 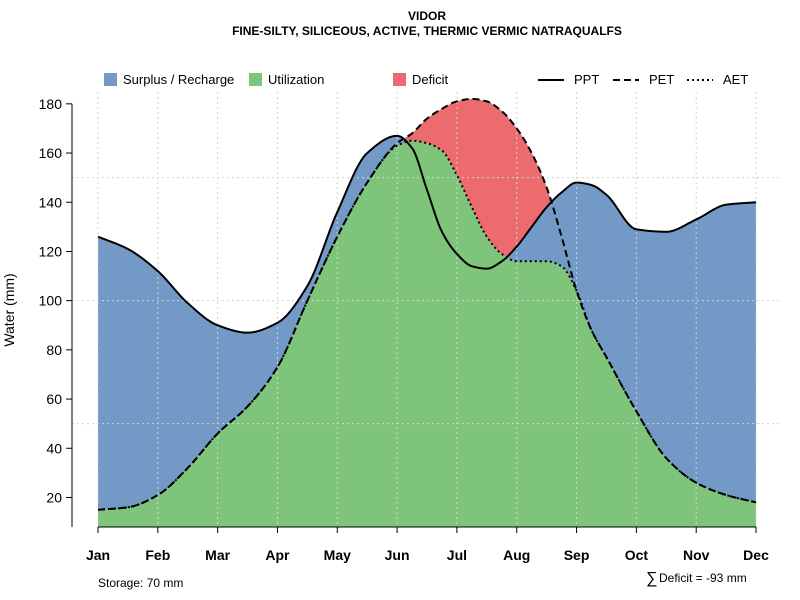 What do you see at coordinates (296, 79) in the screenshot?
I see `legend-label: Utilization` at bounding box center [296, 79].